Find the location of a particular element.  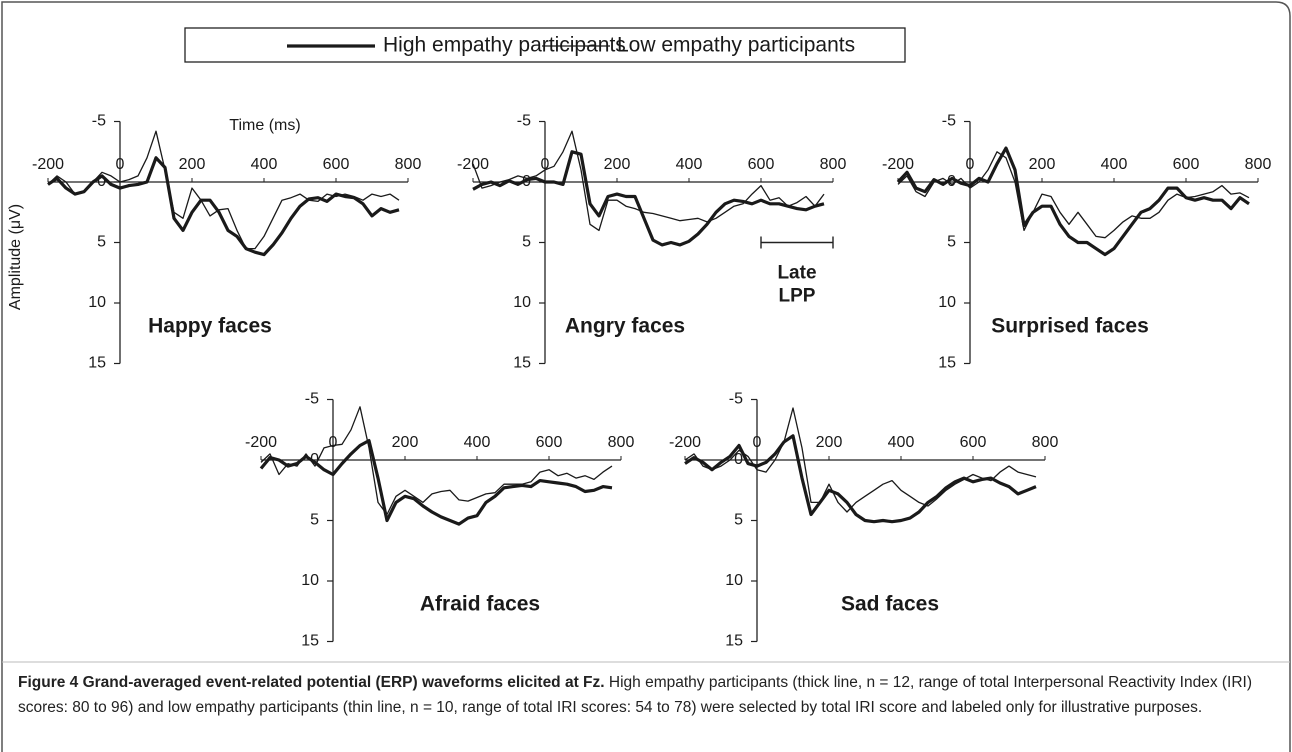

legend-label: Low empathy participants is located at coordinates (736, 45).